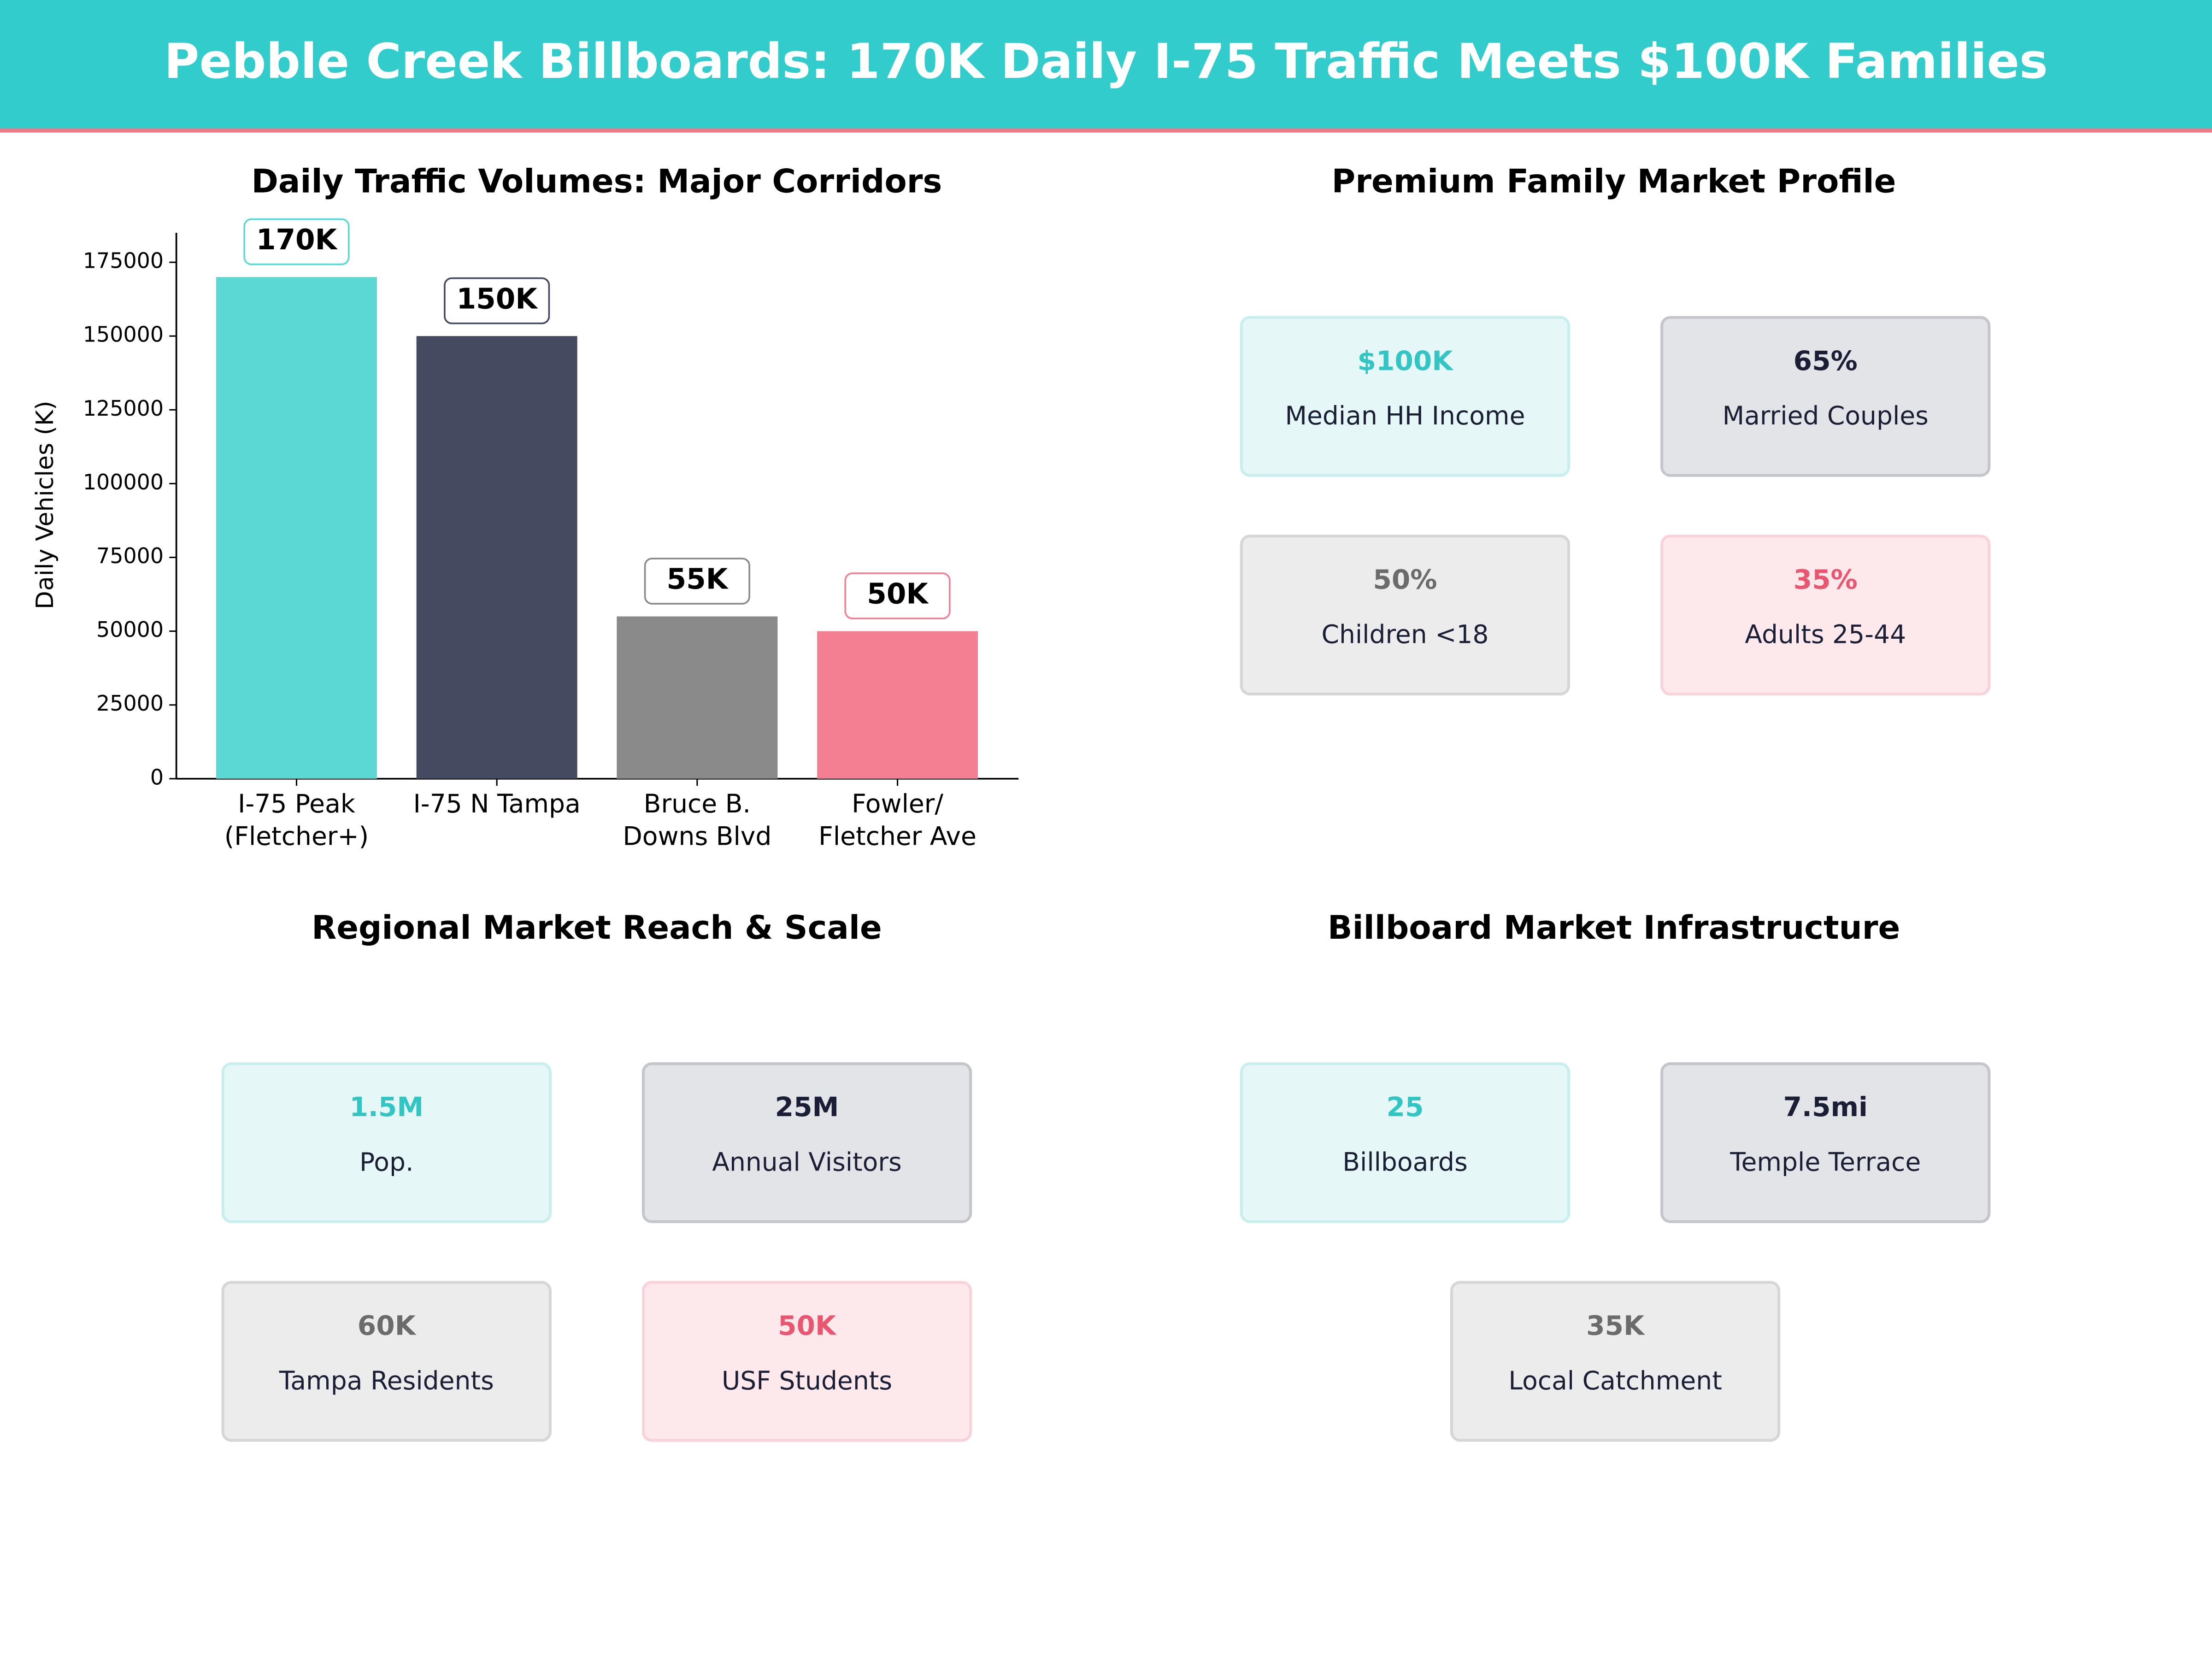 This screenshot has height=1659, width=2212. Describe the element at coordinates (386, 1162) in the screenshot. I see `card-label: Pop.` at that location.